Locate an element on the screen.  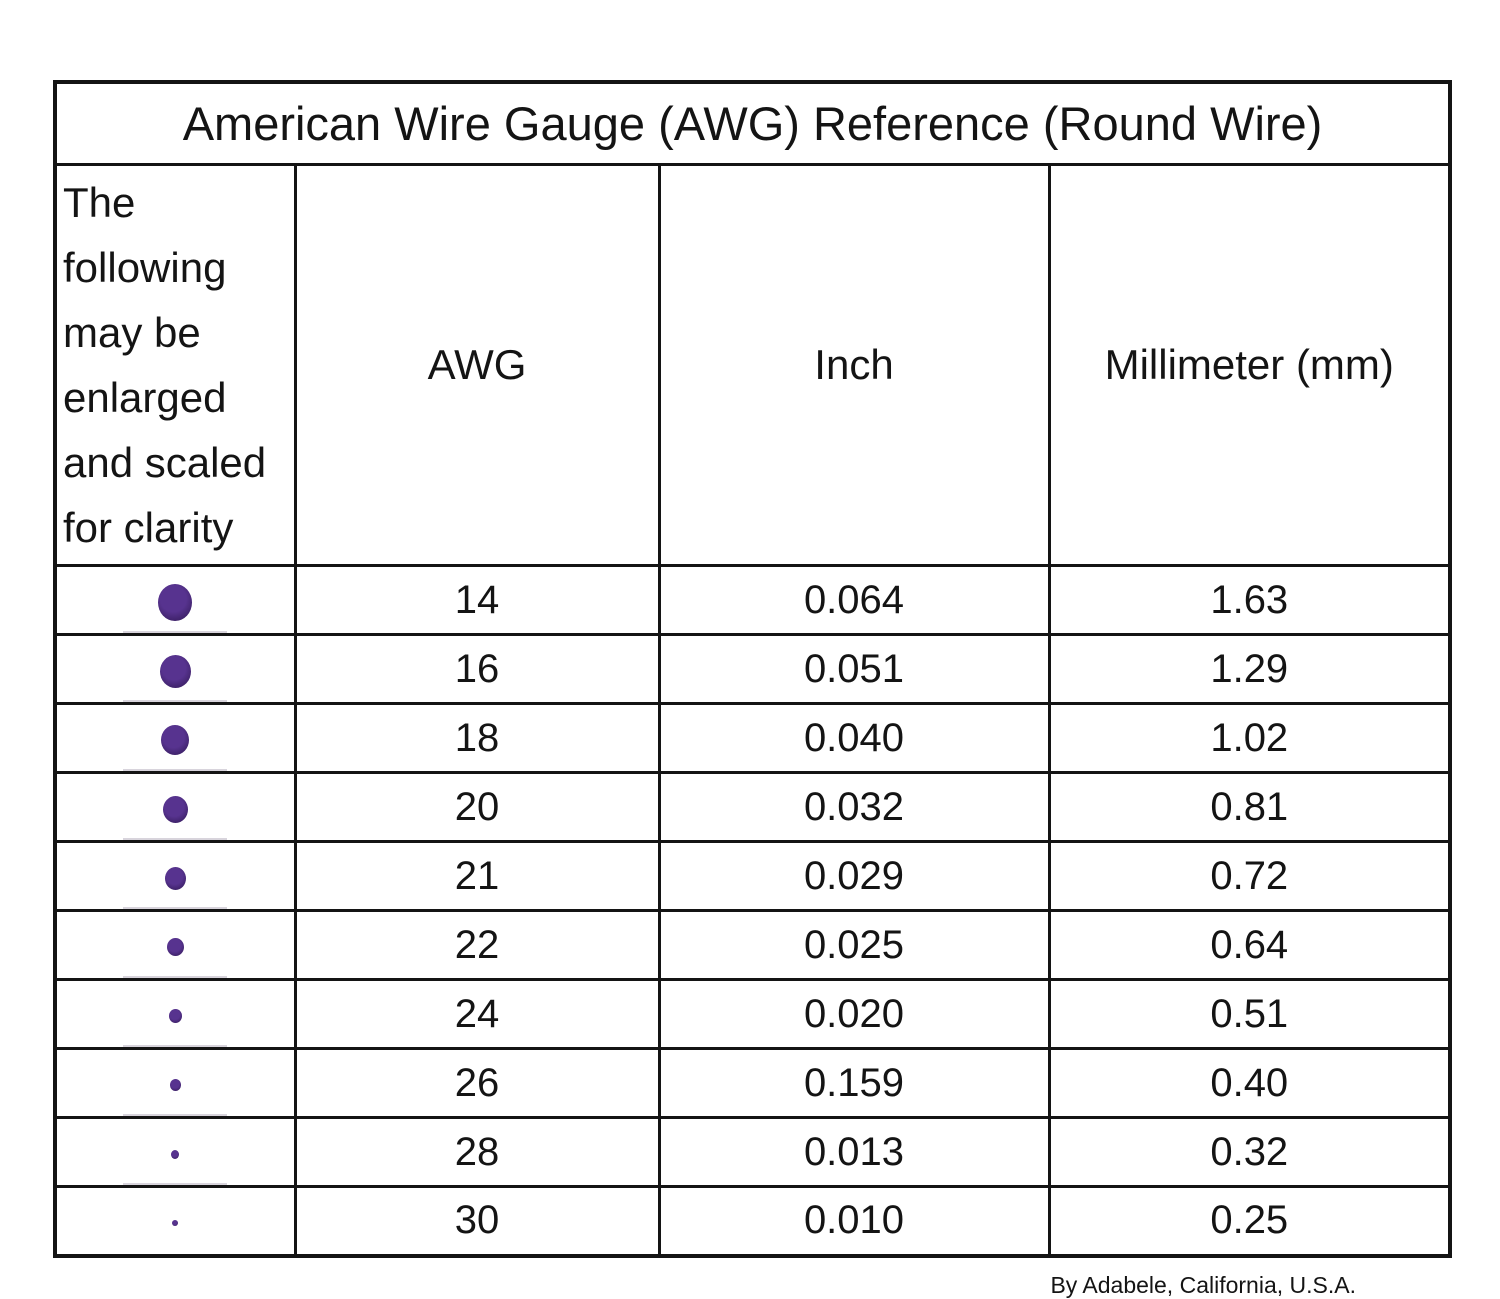
inch-cell: 0.013 is located at coordinates (854, 1152).